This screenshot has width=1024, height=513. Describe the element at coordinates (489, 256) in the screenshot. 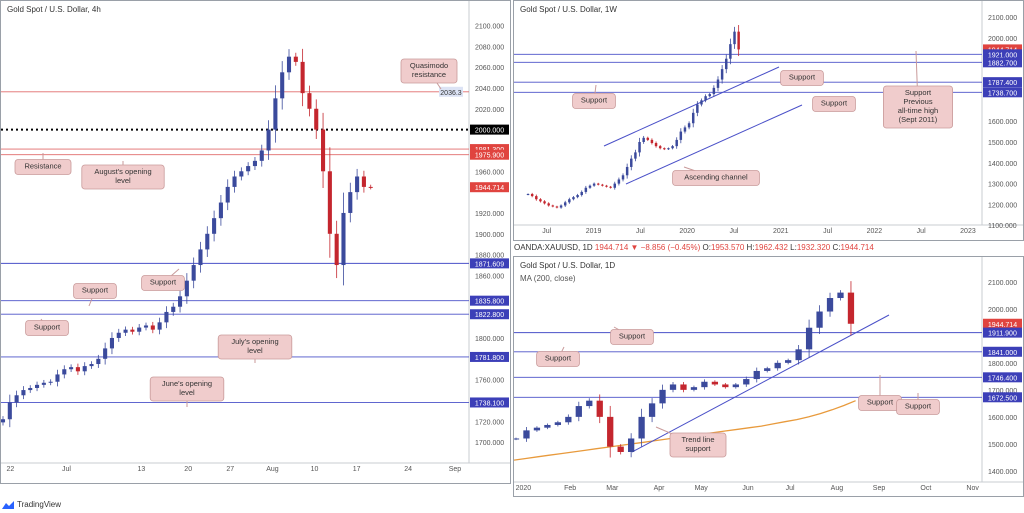

I see `price-tick-label: 1880.000` at that location.